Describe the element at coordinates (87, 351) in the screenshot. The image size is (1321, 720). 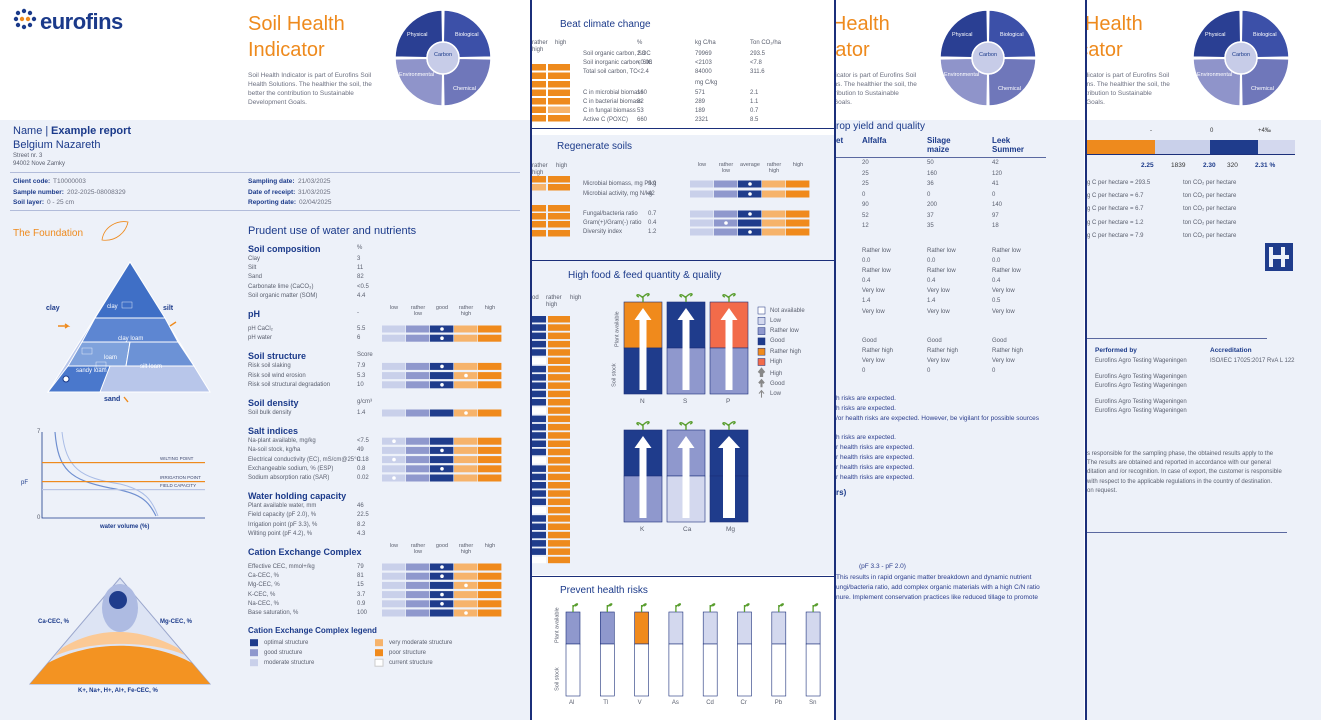
I see `grid-cell` at that location.